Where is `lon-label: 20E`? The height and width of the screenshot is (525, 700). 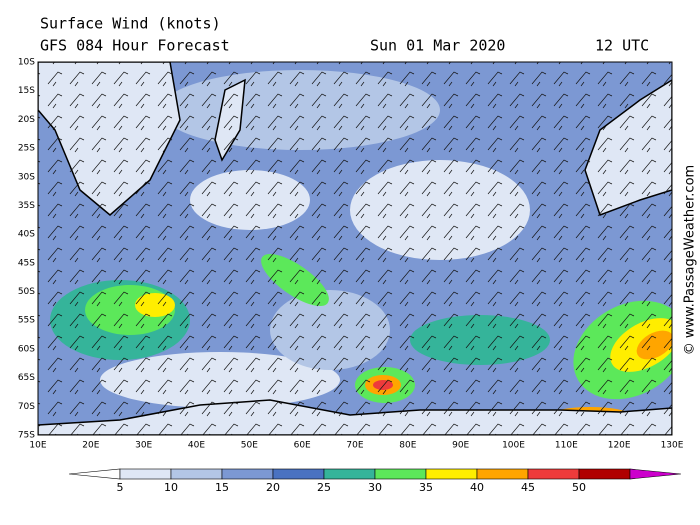 lon-label: 20E is located at coordinates (90, 446).